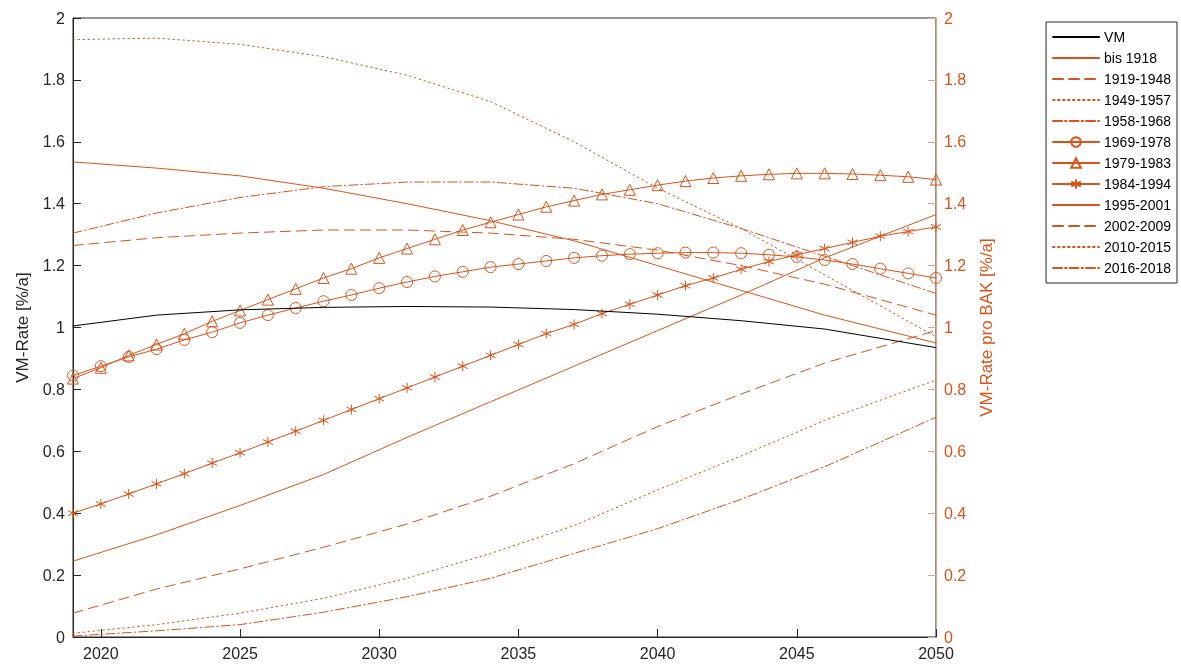 This screenshot has width=1181, height=666. I want to click on x-tick-label: 2050, so click(936, 653).